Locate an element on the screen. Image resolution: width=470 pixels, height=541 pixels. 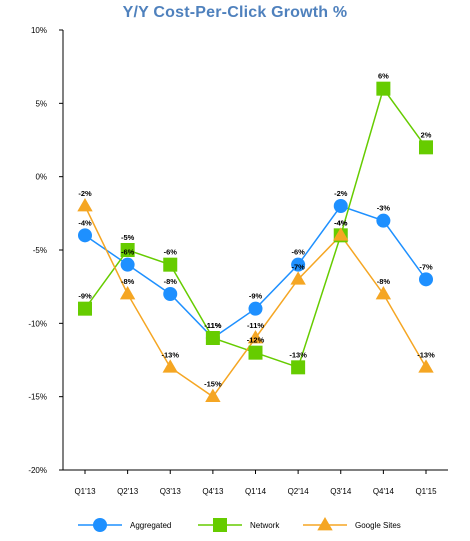
y-tick-label: -20% is located at coordinates (37, 470).